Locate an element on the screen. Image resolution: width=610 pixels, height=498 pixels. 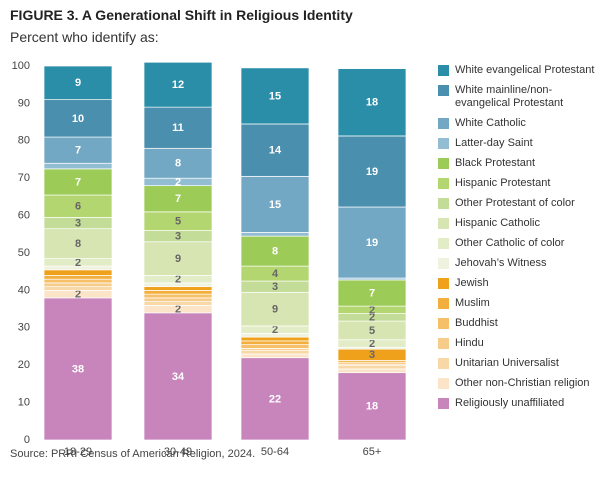
legend-label: Jehovah’s Witness is located at coordinates (501, 263).